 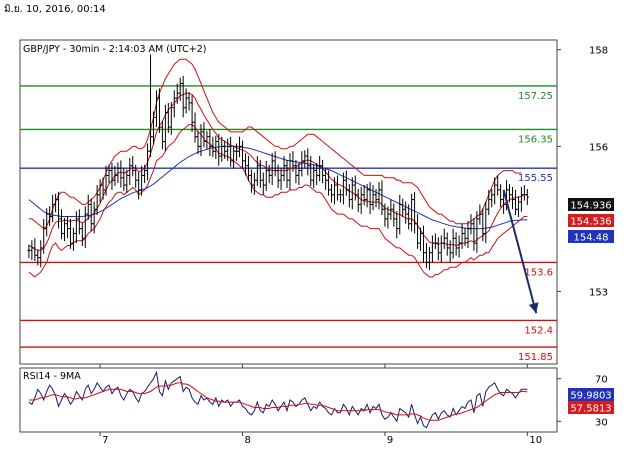 I want to click on time-tick-label-1: 8, so click(x=248, y=440).